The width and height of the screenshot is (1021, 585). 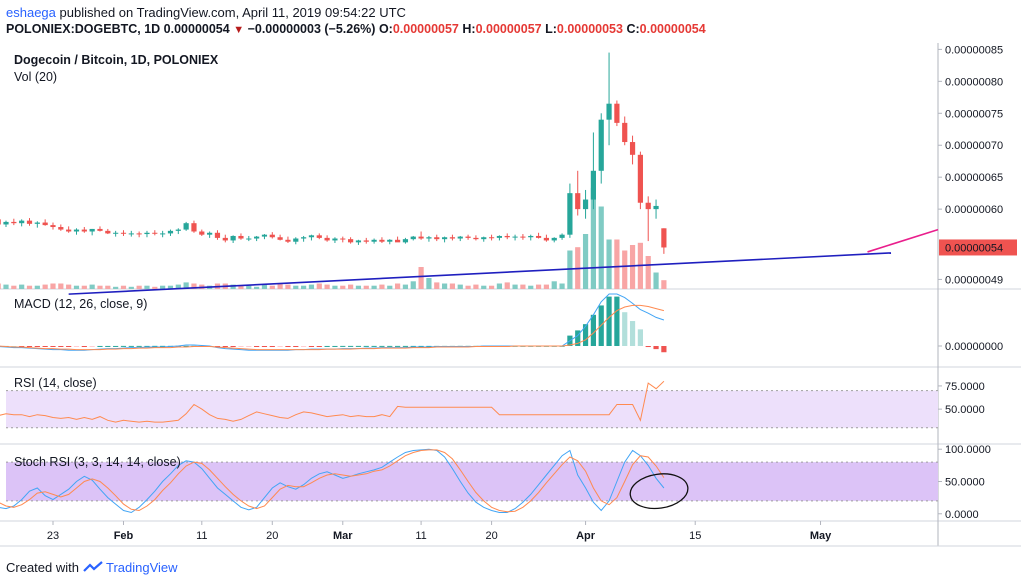 I want to click on rsi-band, so click(x=472, y=409).